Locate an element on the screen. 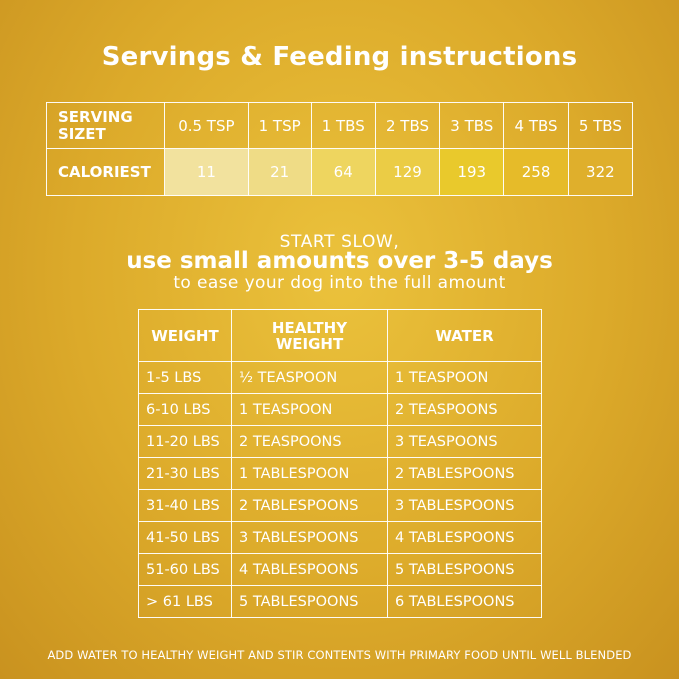  table-row: > 61 LBS 5 TABLESPOONS 6 TABLESPOONS is located at coordinates (340, 601).